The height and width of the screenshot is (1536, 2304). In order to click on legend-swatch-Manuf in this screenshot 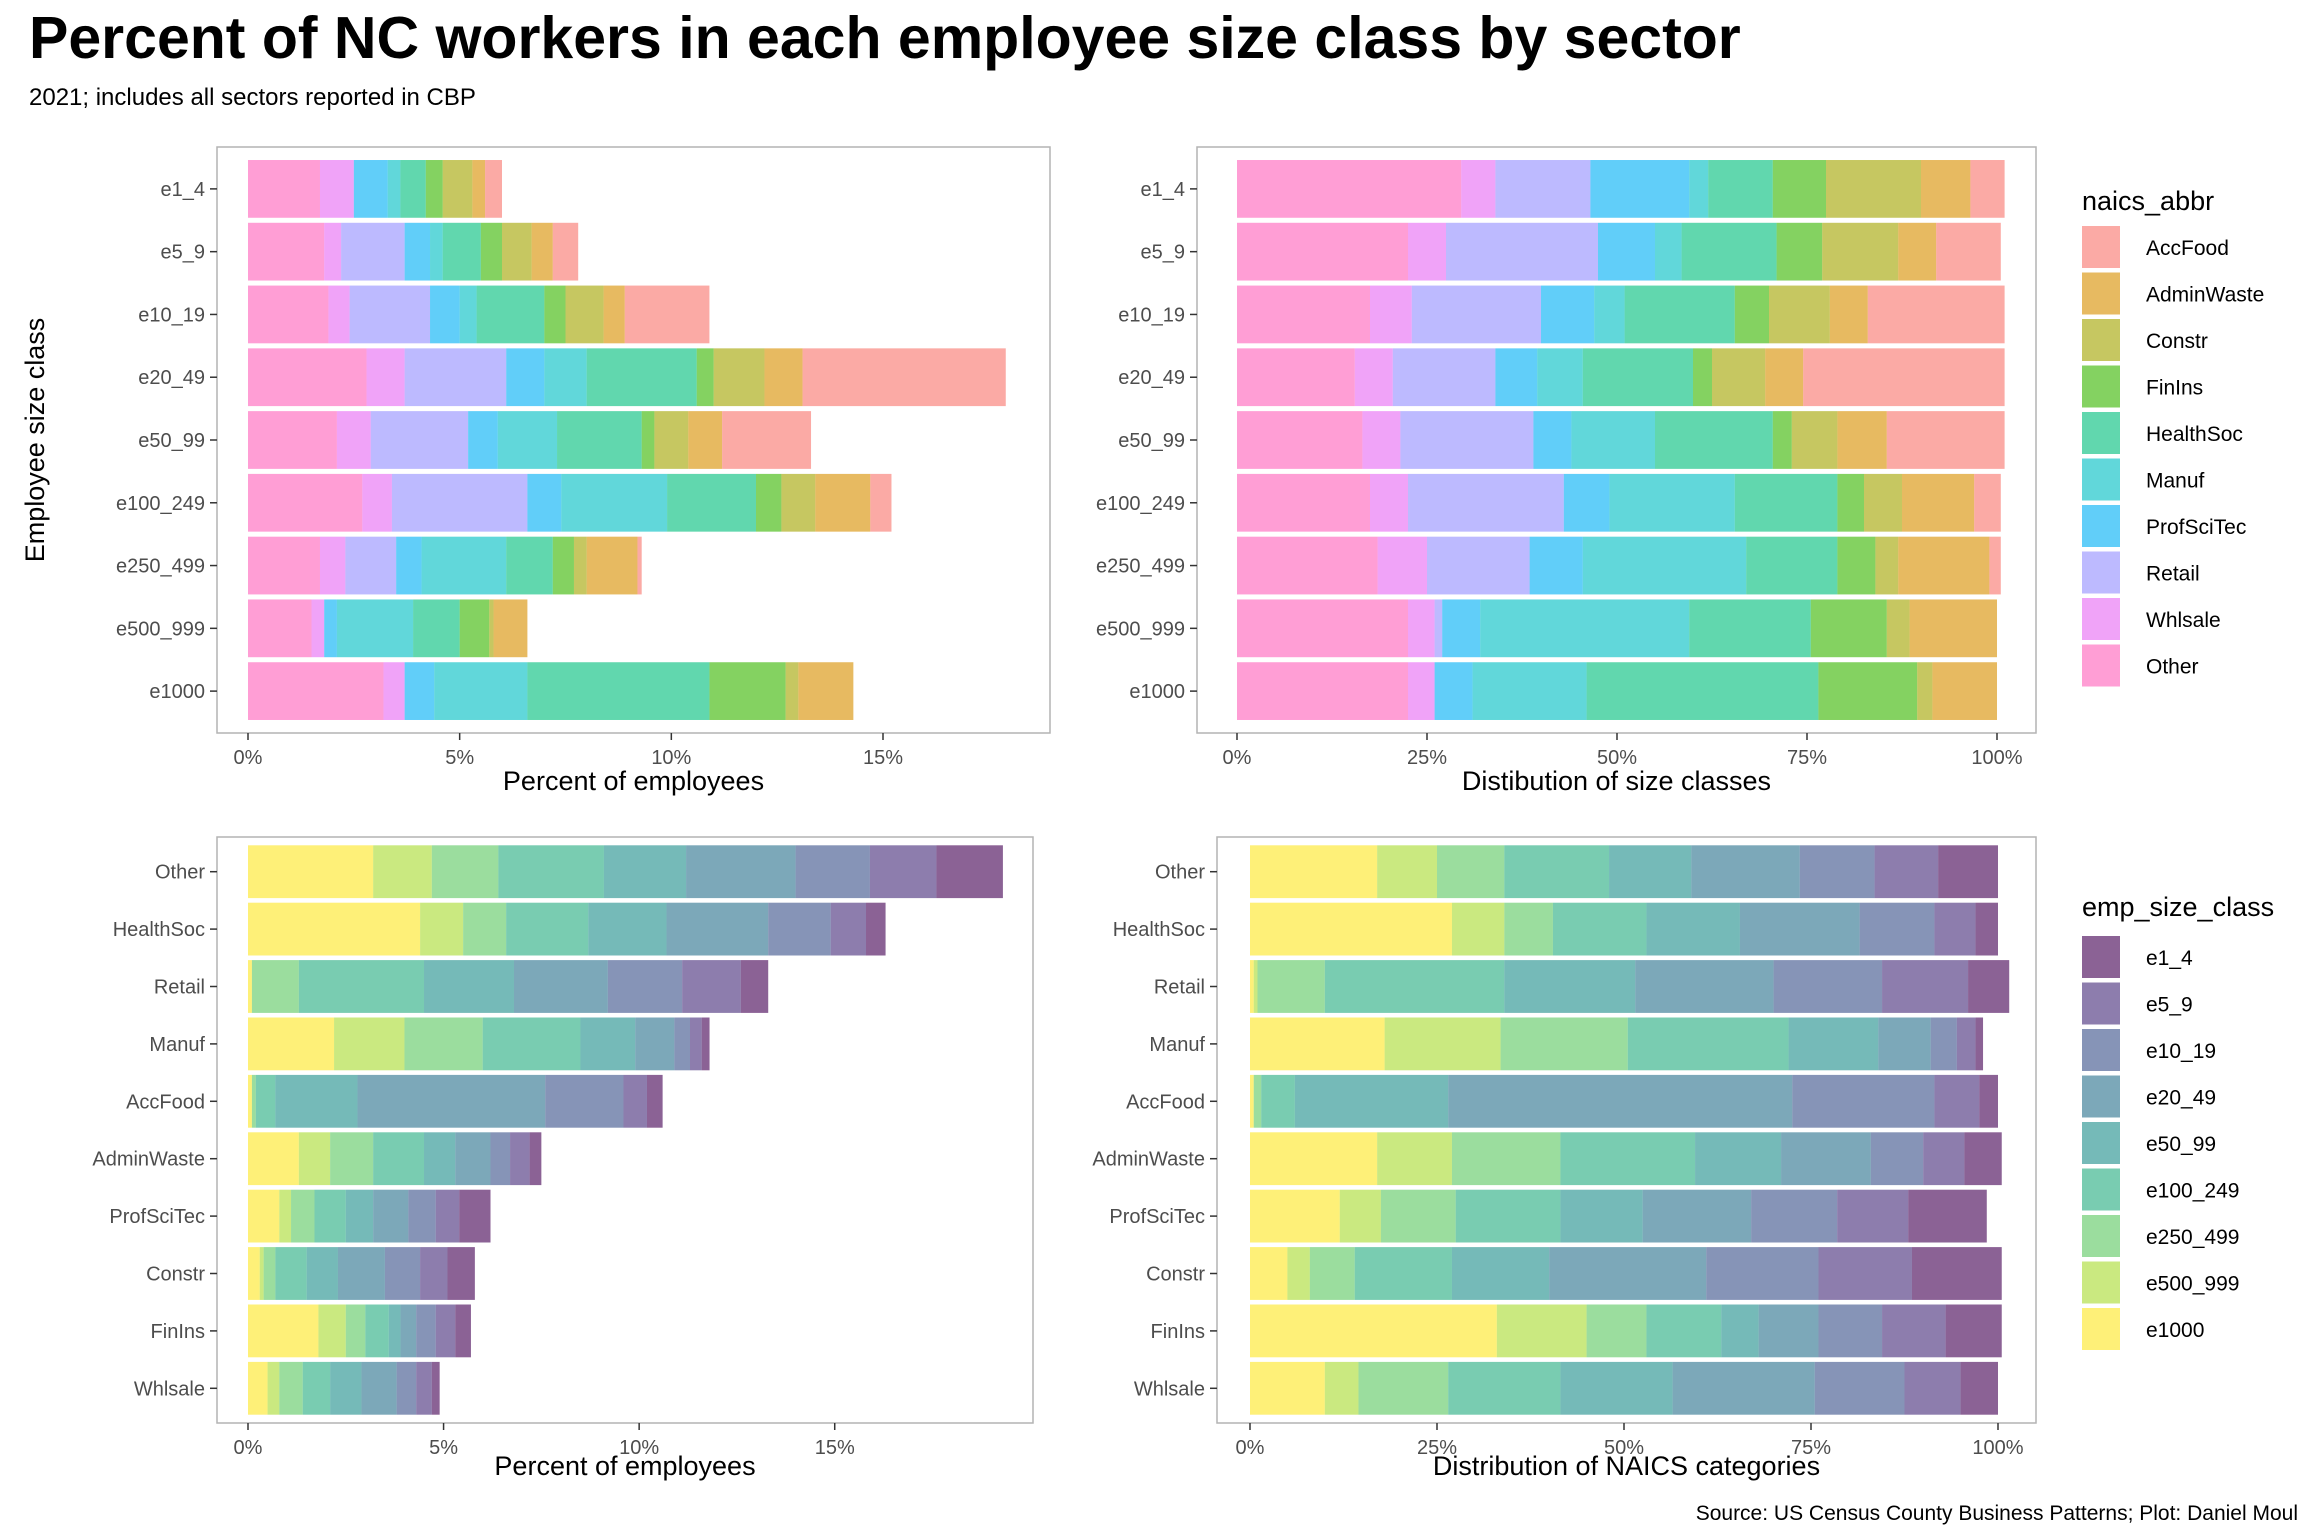, I will do `click(2101, 479)`.